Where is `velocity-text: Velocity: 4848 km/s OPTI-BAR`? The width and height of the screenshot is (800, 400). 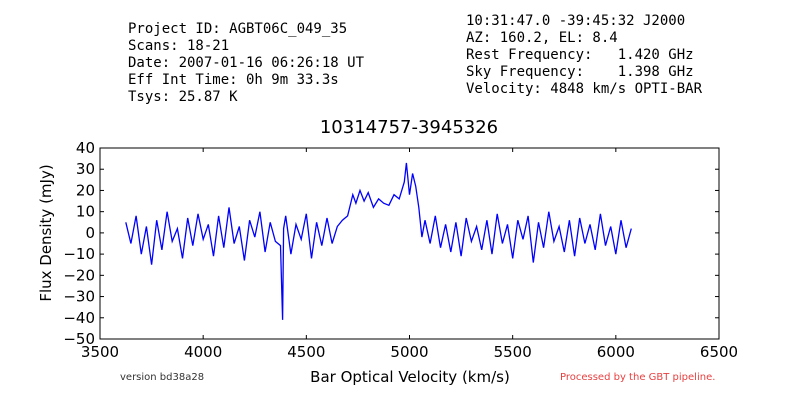
velocity-text: Velocity: 4848 km/s OPTI-BAR is located at coordinates (584, 89).